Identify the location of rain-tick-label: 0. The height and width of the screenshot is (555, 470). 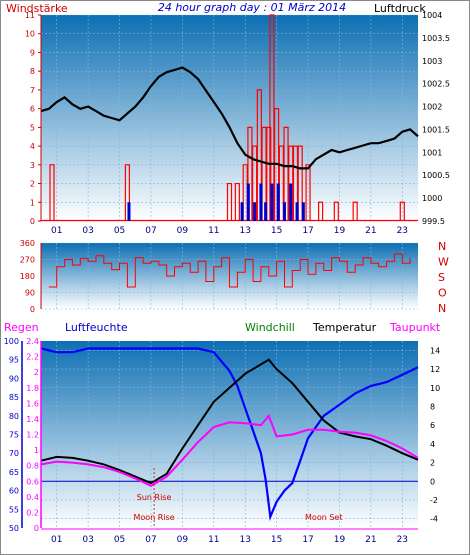
(36, 528).